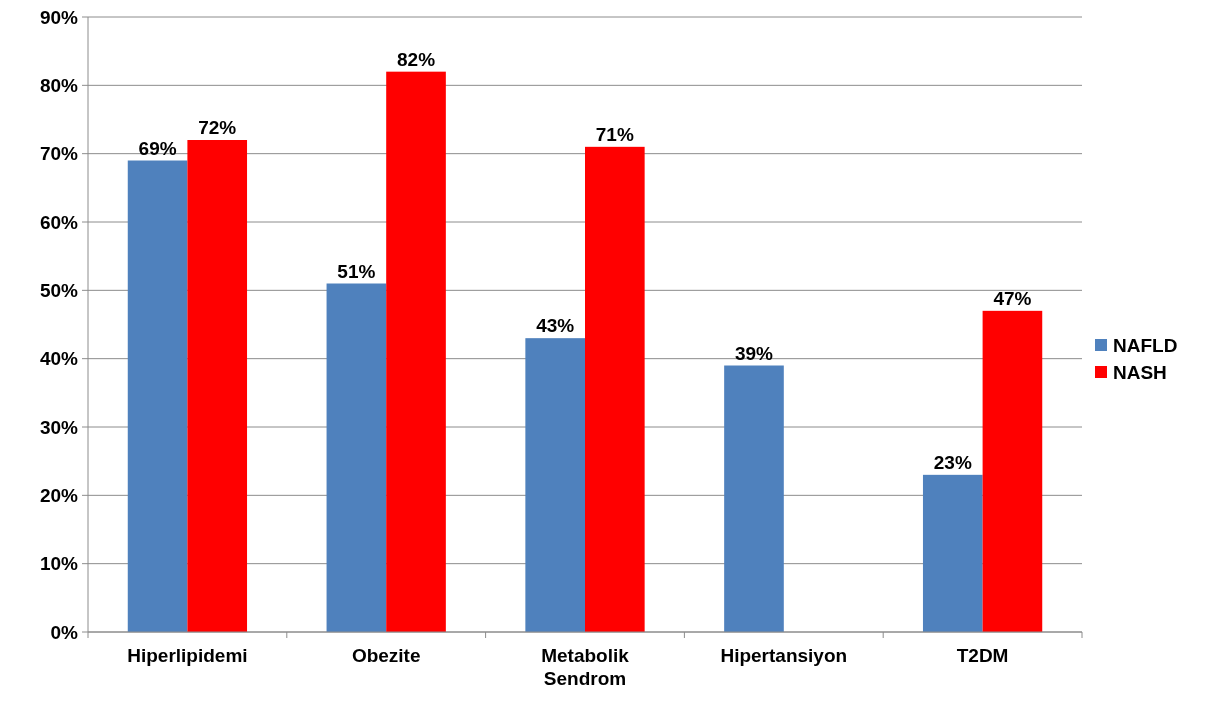 This screenshot has width=1223, height=708. I want to click on y-tick-label: 40%, so click(59, 359).